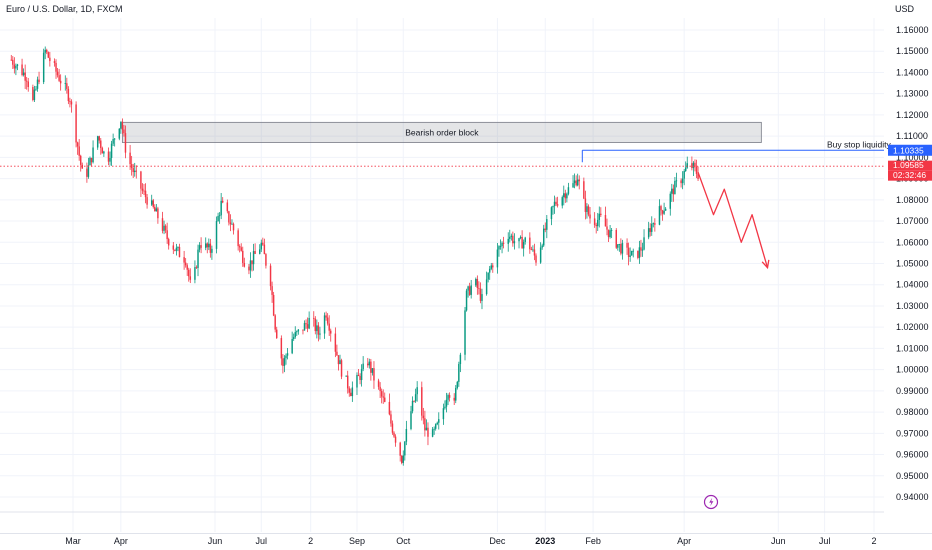 The width and height of the screenshot is (932, 550). I want to click on y-tick-label: 0.98000, so click(912, 412).